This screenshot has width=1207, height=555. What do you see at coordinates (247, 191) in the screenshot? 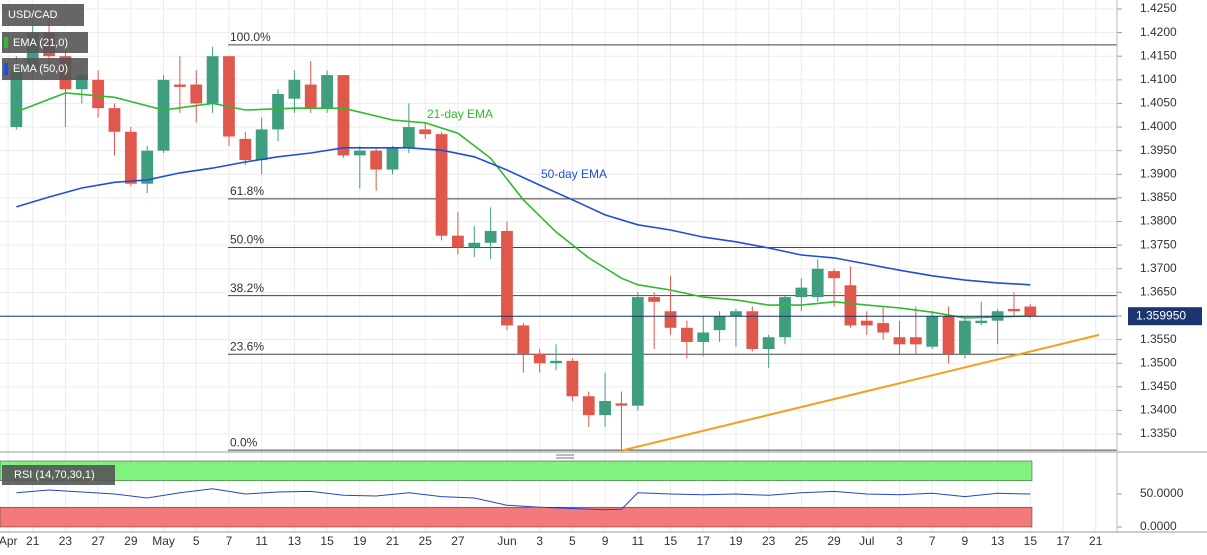
I see `fib-label: 61.8%` at bounding box center [247, 191].